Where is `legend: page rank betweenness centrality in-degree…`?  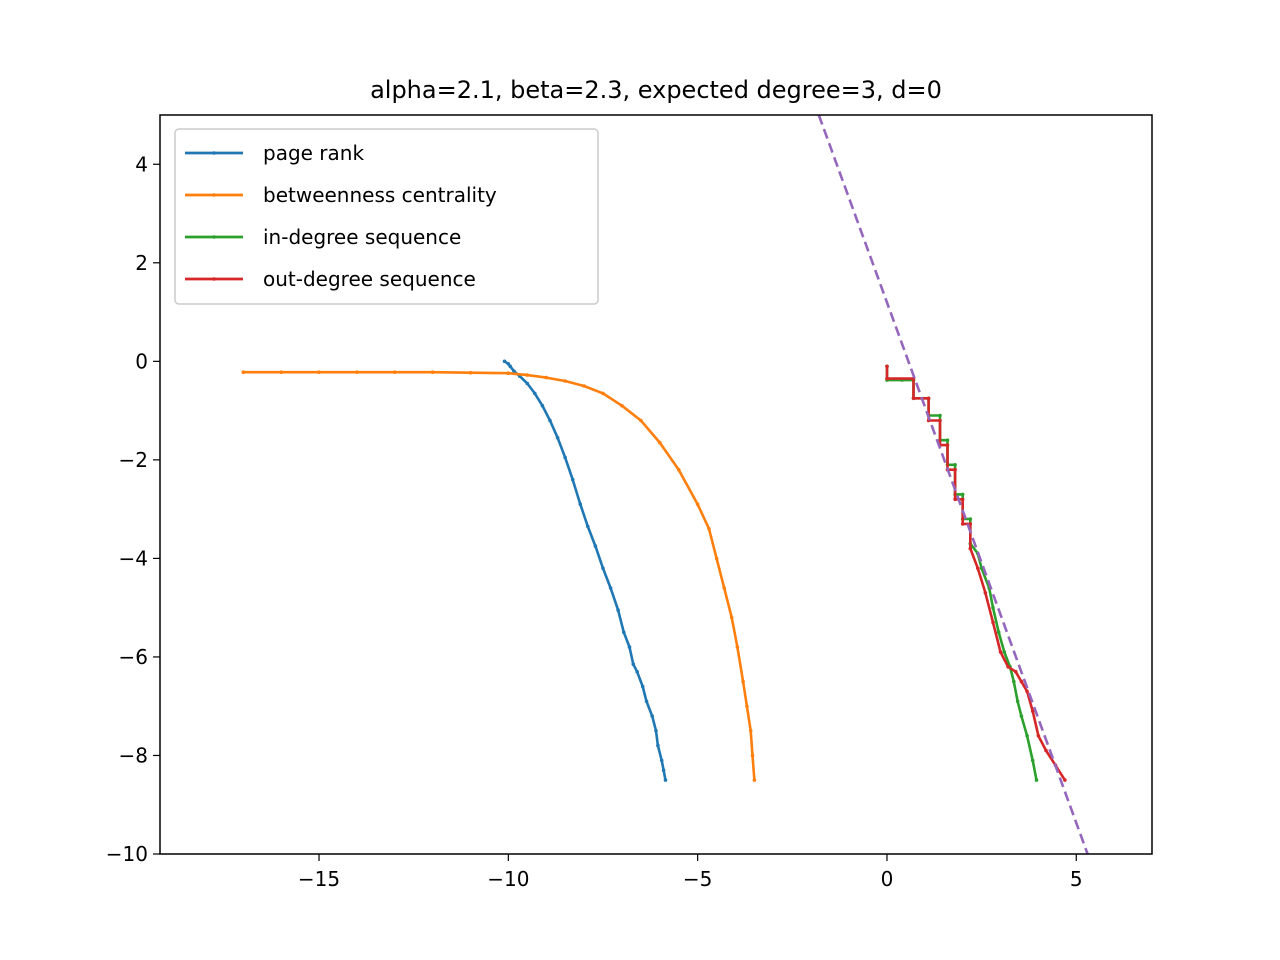
legend: page rank betweenness centrality in-degree… is located at coordinates (386, 216).